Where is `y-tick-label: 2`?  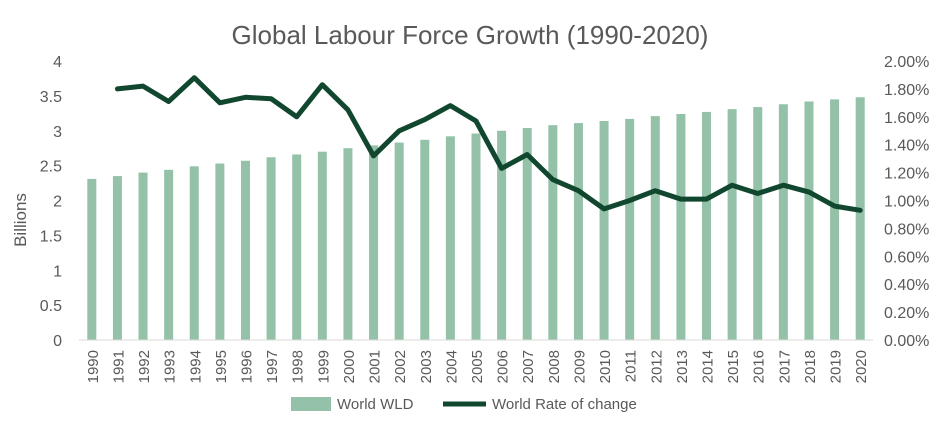
y-tick-label: 2 is located at coordinates (57, 202).